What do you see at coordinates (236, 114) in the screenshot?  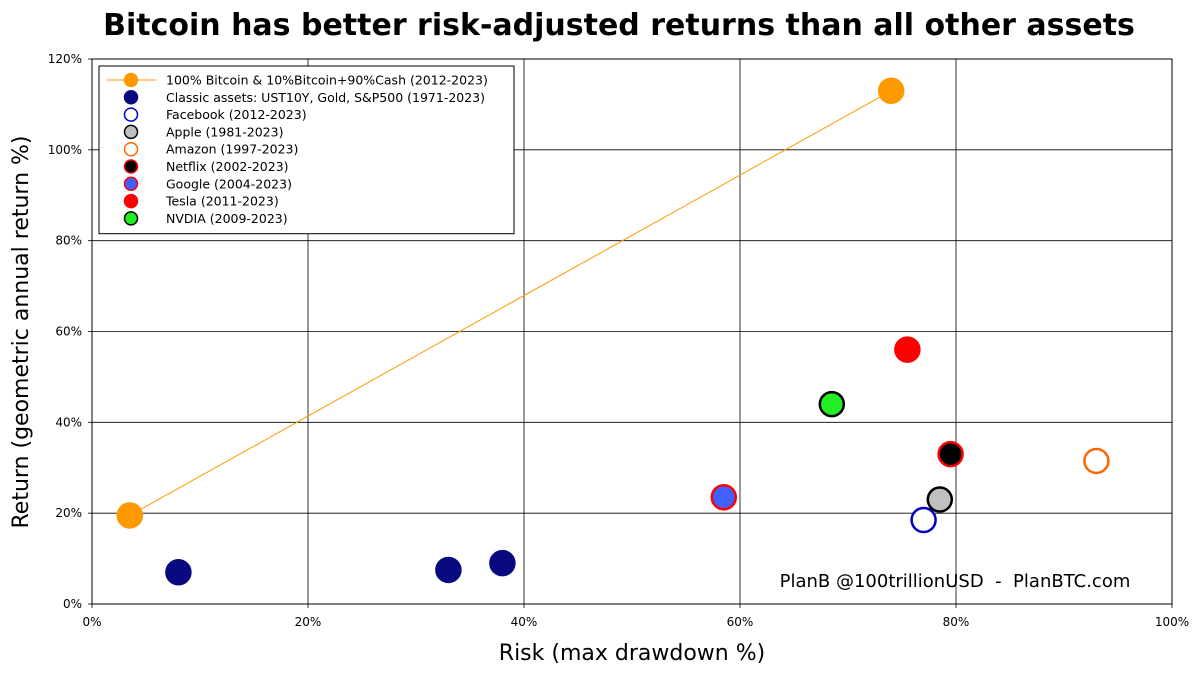 I see `legend-label: Facebook (2012-2023)` at bounding box center [236, 114].